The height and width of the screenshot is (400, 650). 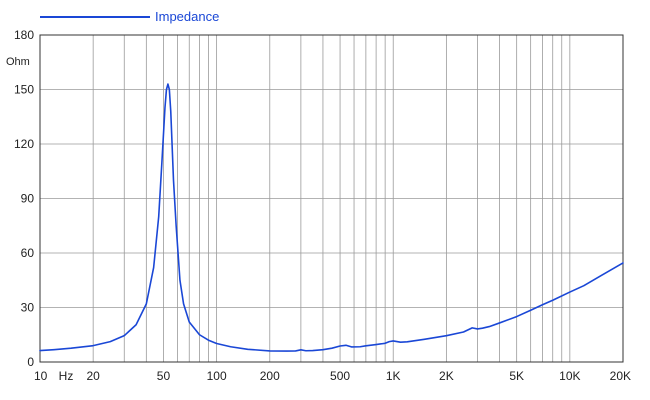 I want to click on x-tick-label: 20, so click(x=93, y=376).